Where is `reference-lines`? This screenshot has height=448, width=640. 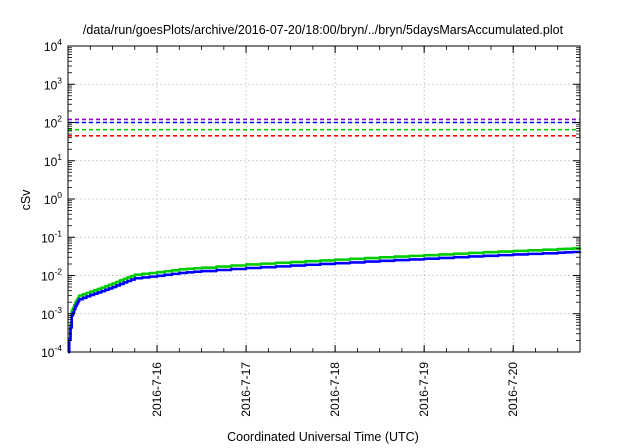 reference-lines is located at coordinates (324, 127).